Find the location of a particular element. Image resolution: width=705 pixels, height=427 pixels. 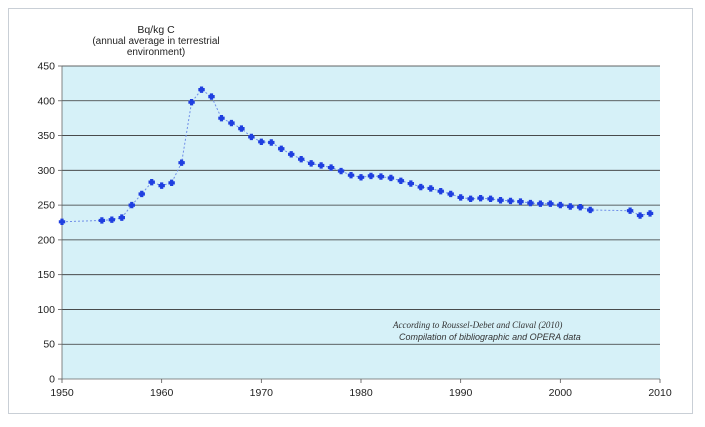

x-tick-label: 1980 is located at coordinates (361, 393).